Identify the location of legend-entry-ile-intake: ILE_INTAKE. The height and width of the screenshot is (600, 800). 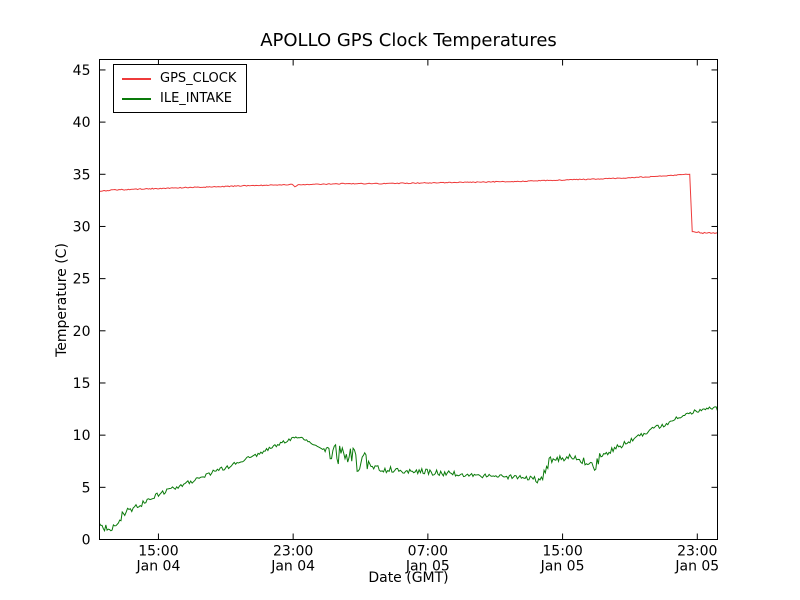
(179, 98).